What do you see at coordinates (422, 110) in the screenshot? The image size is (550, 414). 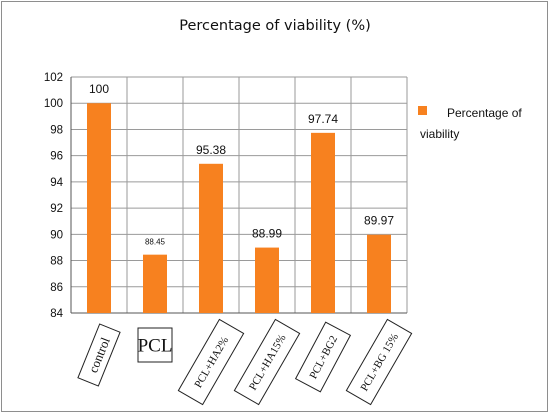 I see `legend-swatch` at bounding box center [422, 110].